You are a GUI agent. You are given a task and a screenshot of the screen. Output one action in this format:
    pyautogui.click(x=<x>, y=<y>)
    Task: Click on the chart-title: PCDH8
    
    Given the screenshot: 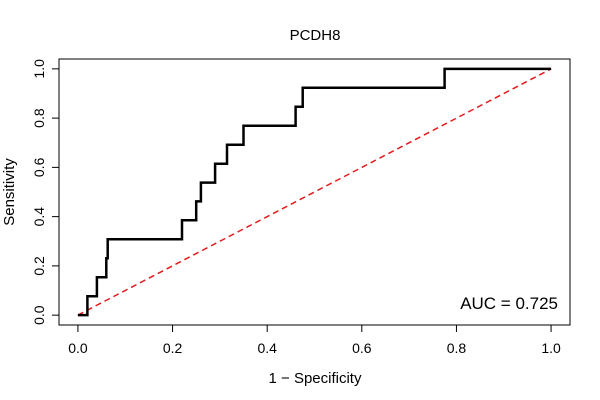 What is the action you would take?
    pyautogui.click(x=315, y=35)
    